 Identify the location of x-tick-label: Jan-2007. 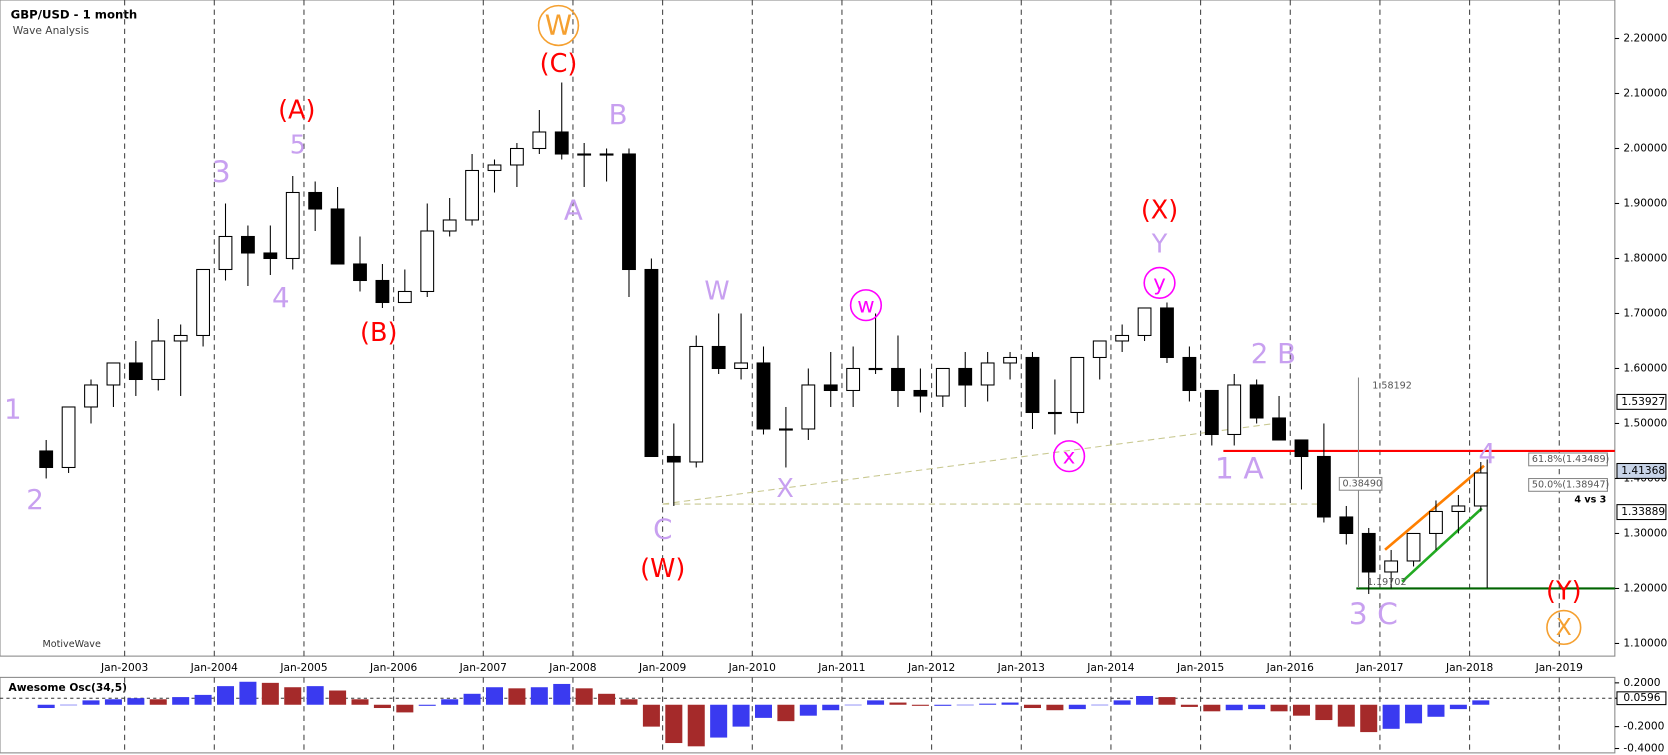
(483, 667).